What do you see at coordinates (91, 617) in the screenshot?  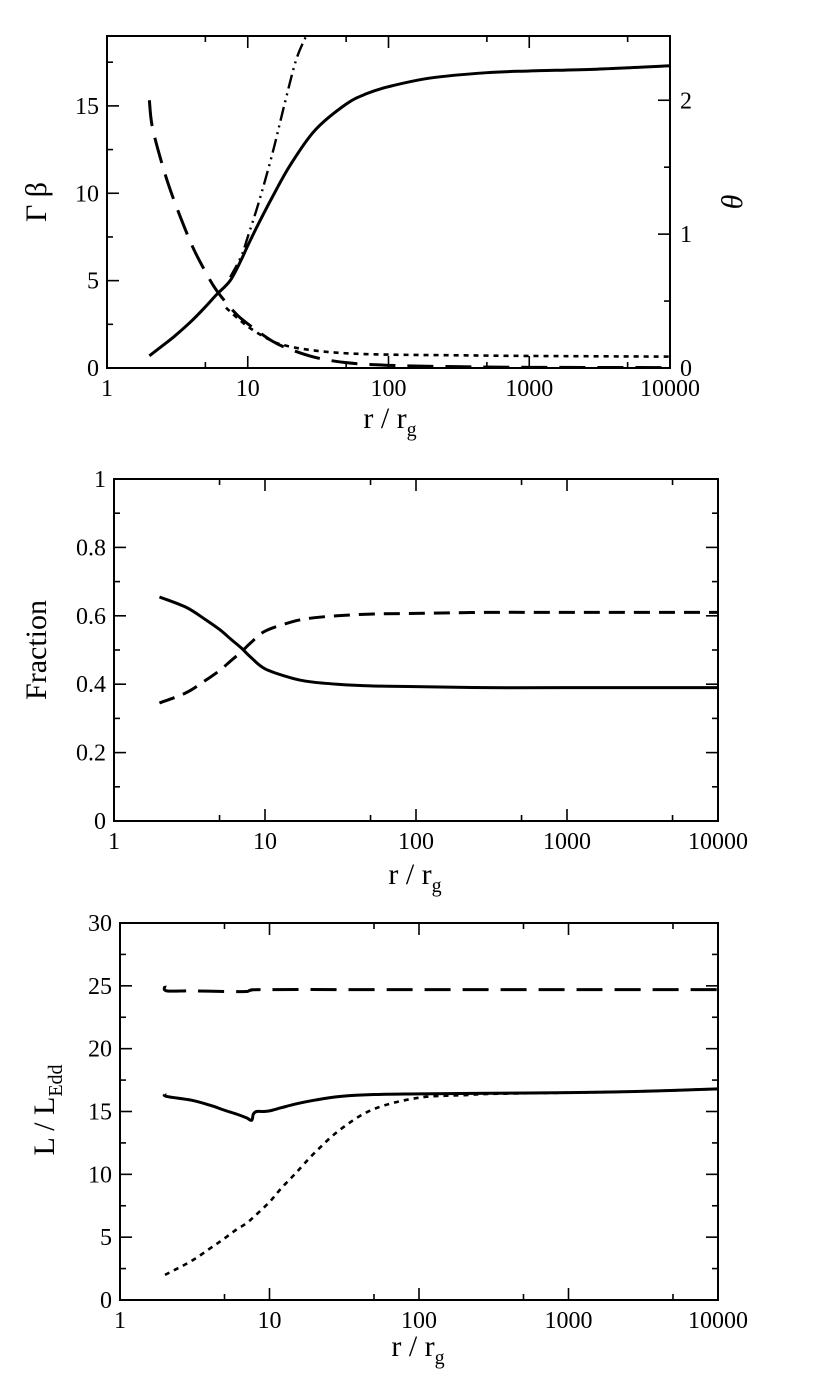 I see `y-tick-label: 0.6` at bounding box center [91, 617].